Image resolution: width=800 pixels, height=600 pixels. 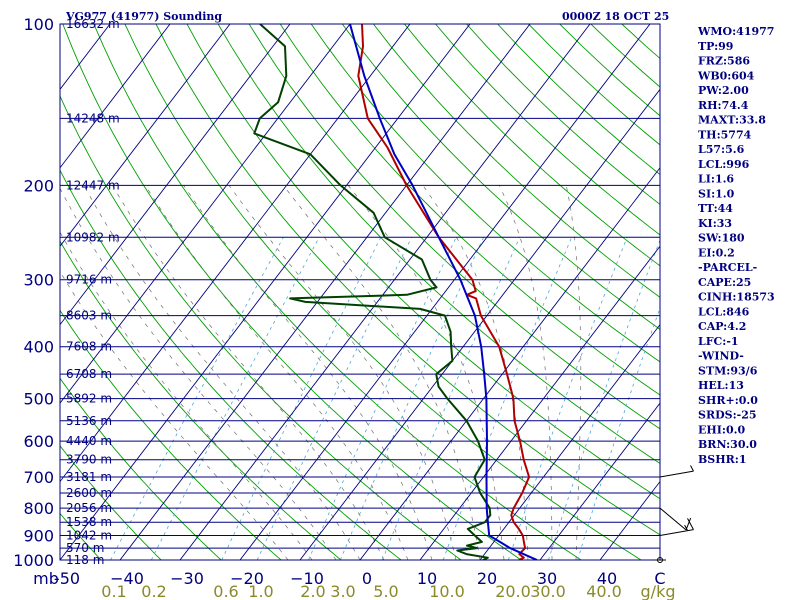 What do you see at coordinates (513, 591) in the screenshot?
I see `mixing-ratio-label: 20.0` at bounding box center [513, 591].